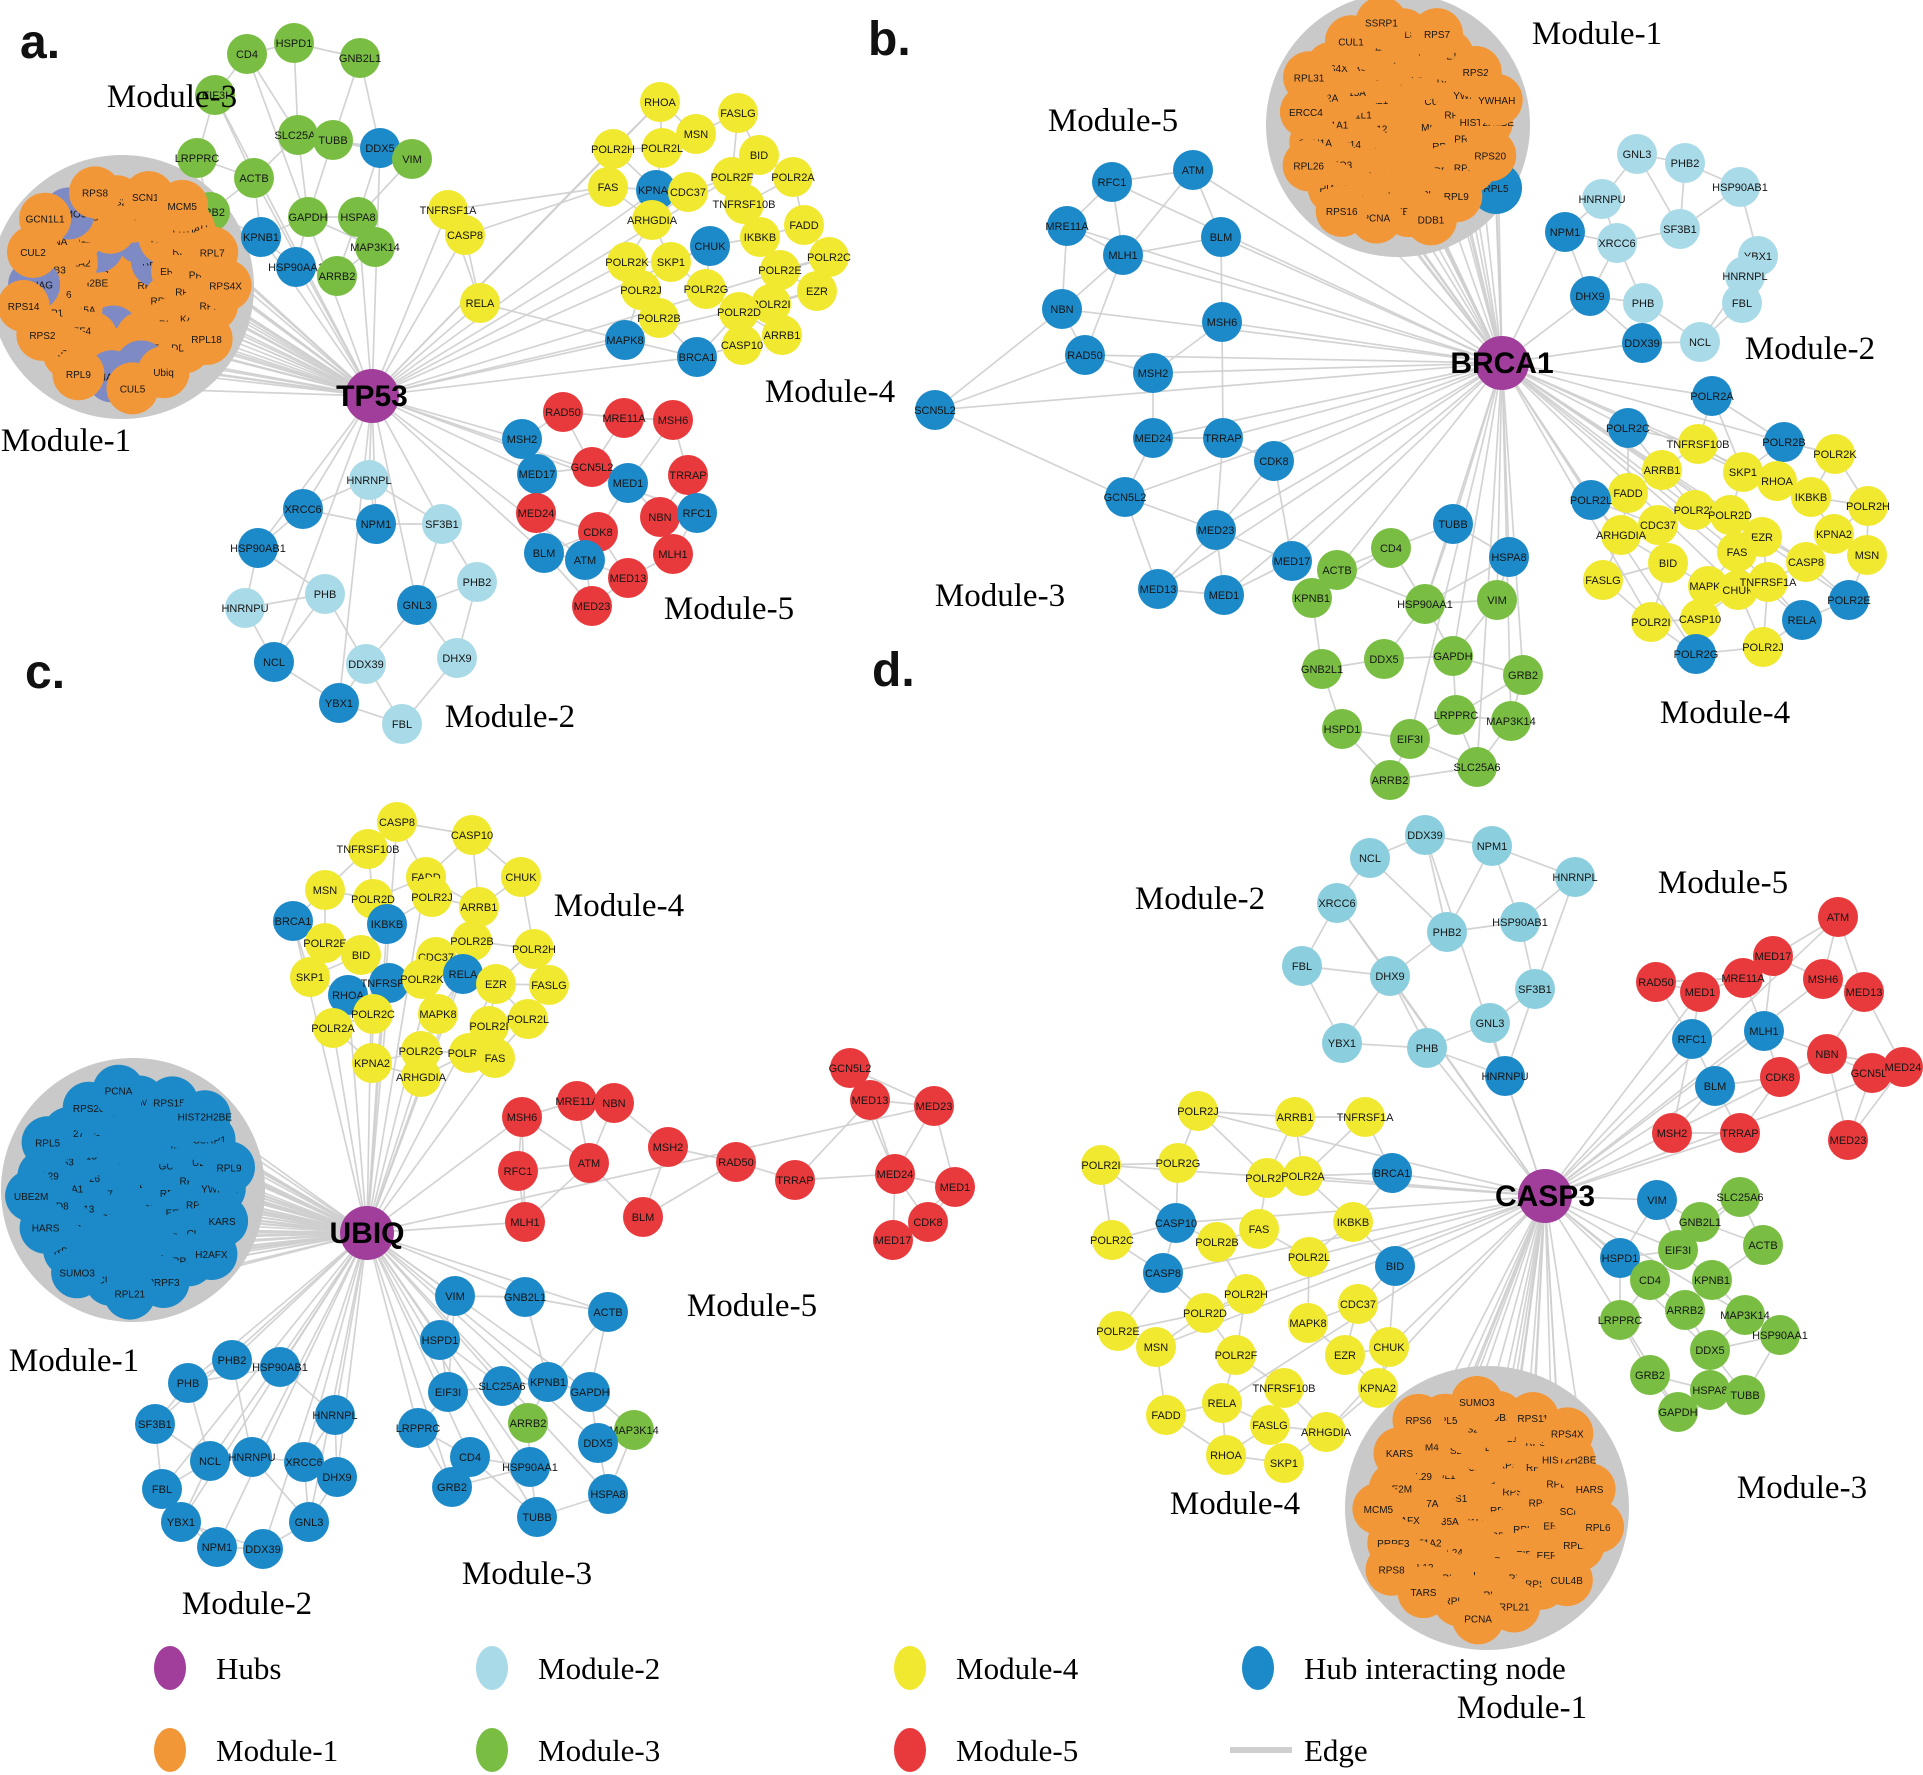  I want to click on node-sumo3: SUMO3, so click(77, 1272).